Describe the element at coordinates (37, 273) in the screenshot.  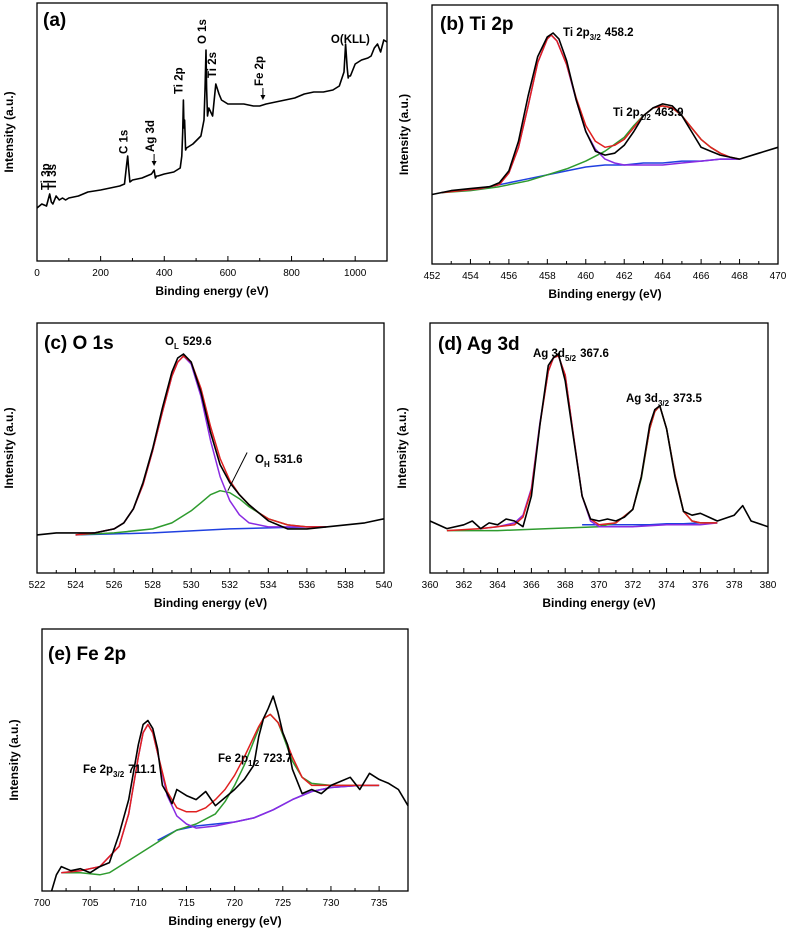
I see `x-tick-label: 0` at that location.